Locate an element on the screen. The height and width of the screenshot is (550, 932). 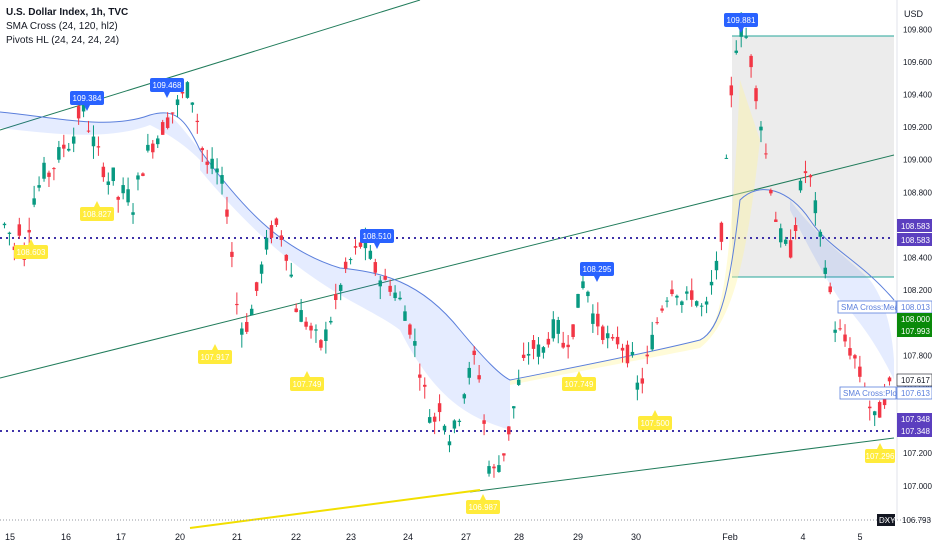
pivot-low-7: 106.987 is located at coordinates (483, 504).